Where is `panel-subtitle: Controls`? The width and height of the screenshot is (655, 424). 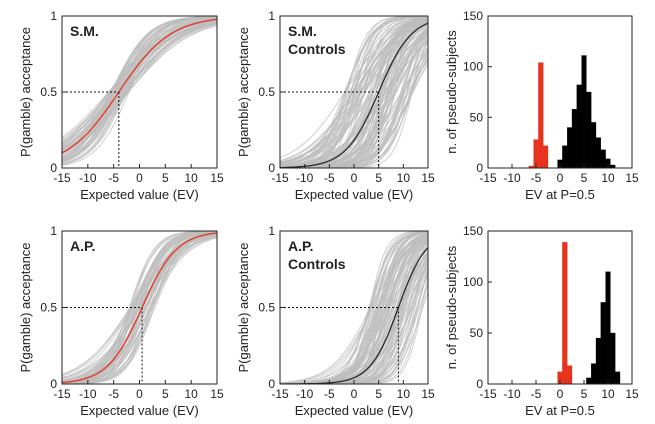 panel-subtitle: Controls is located at coordinates (317, 49).